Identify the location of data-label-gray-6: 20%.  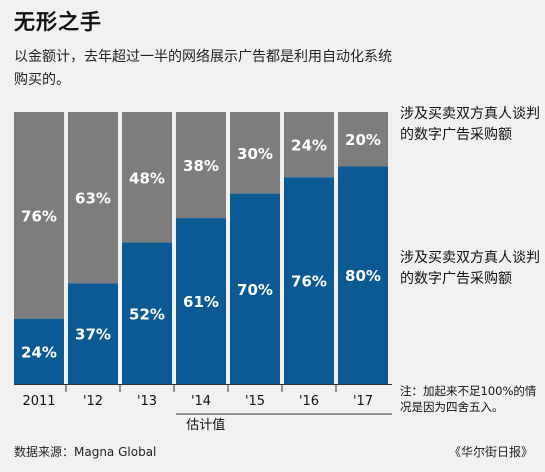
(363, 140).